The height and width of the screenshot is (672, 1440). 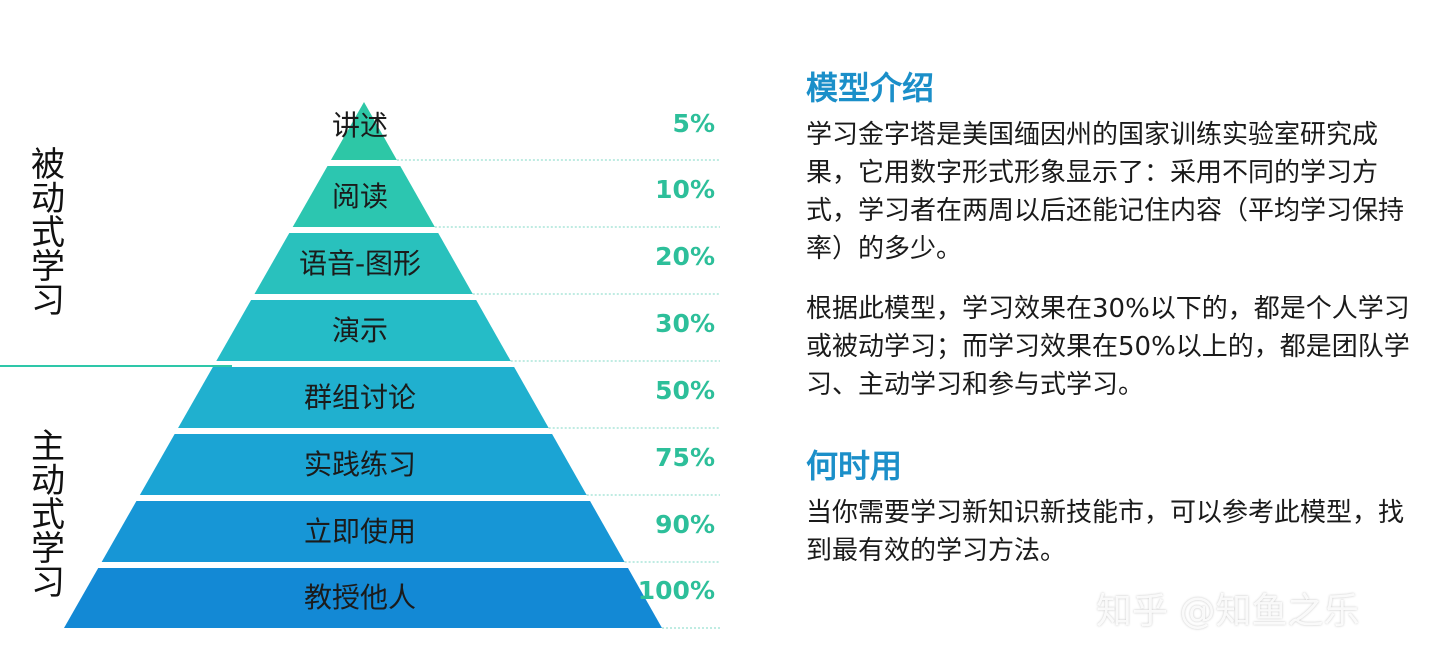 What do you see at coordinates (359, 597) in the screenshot?
I see `pyramid-layer-label: 教授他人` at bounding box center [359, 597].